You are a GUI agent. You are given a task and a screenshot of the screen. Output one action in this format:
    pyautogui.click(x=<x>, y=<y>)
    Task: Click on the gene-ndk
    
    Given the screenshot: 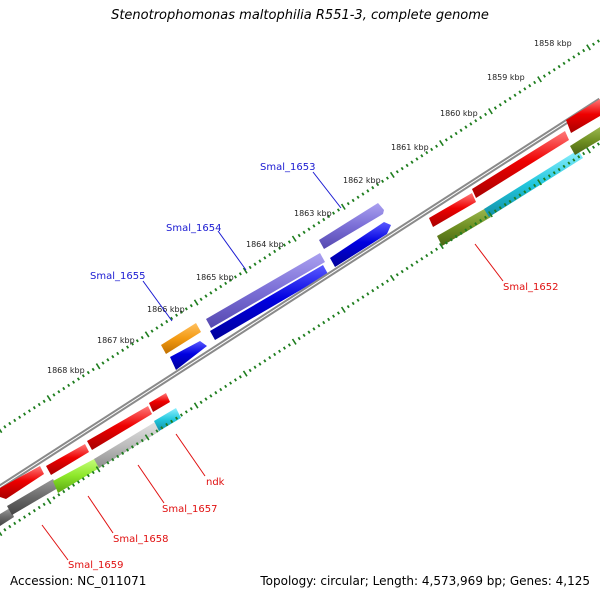 What is the action you would take?
    pyautogui.click(x=167, y=419)
    